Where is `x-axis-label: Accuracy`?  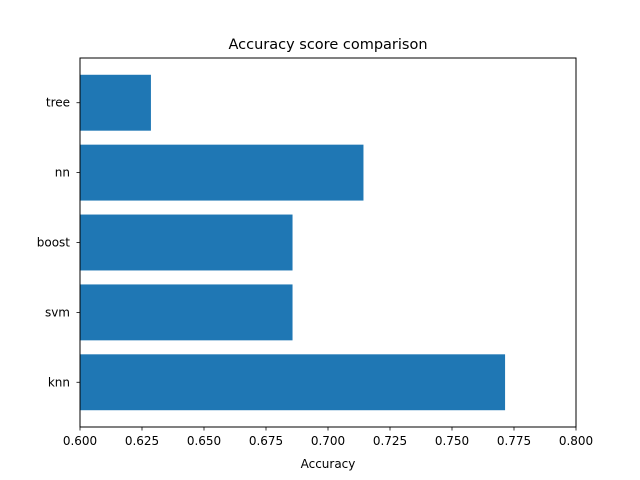
x-axis-label: Accuracy is located at coordinates (328, 464).